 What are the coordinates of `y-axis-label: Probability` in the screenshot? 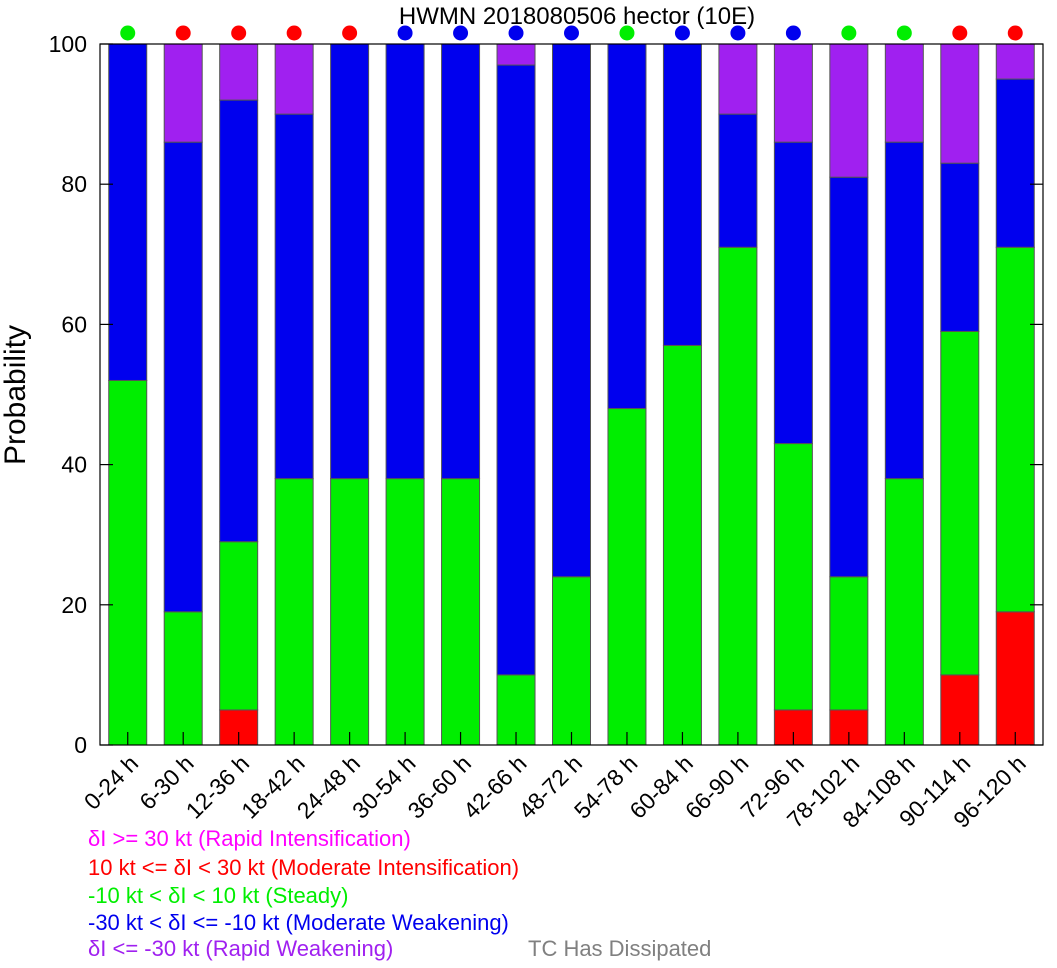 It's located at (16, 395).